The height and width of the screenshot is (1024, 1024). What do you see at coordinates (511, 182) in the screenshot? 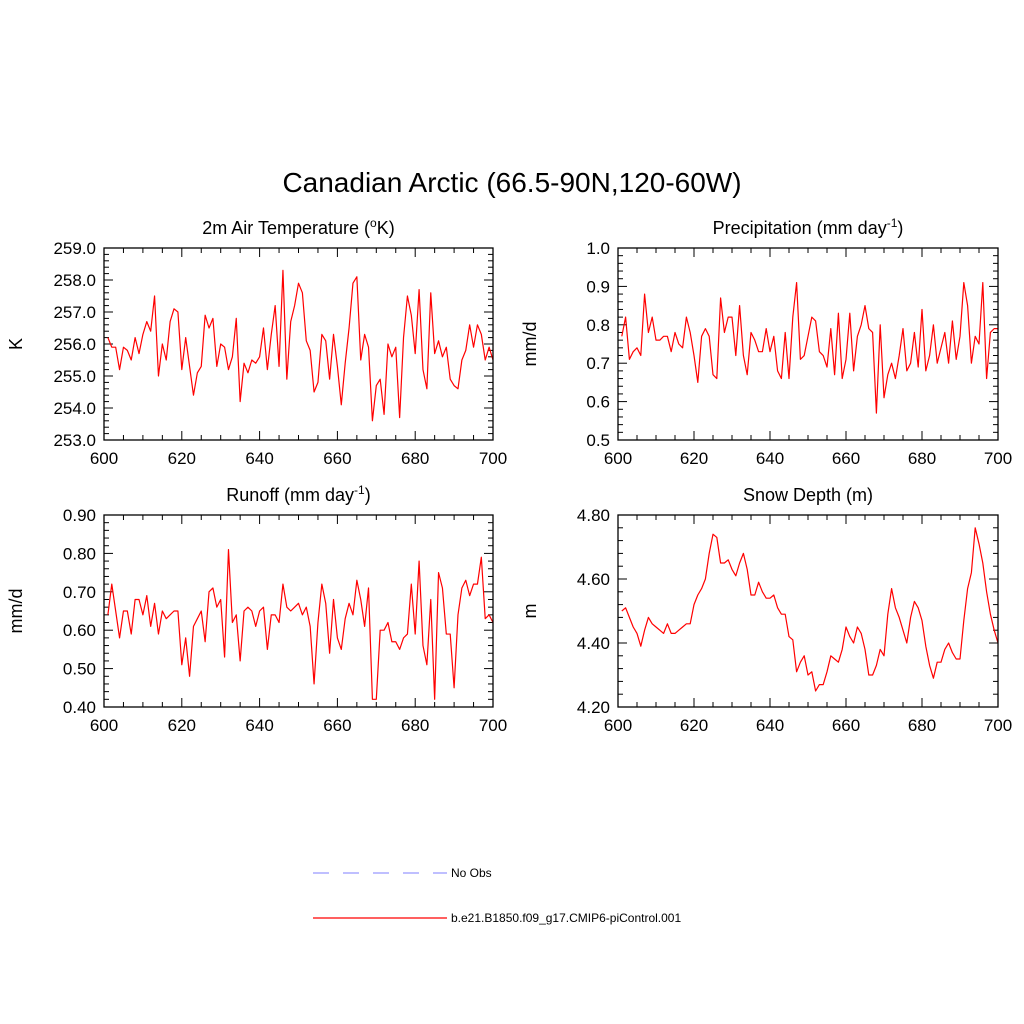
I see `figure-title: Canadian Arctic (66.5-90N,120-60W)` at bounding box center [511, 182].